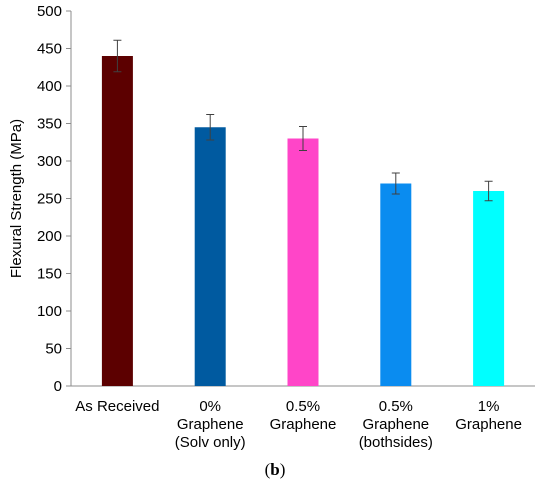 Image resolution: width=550 pixels, height=487 pixels. What do you see at coordinates (49, 236) in the screenshot?
I see `y-tick-label: 200` at bounding box center [49, 236].